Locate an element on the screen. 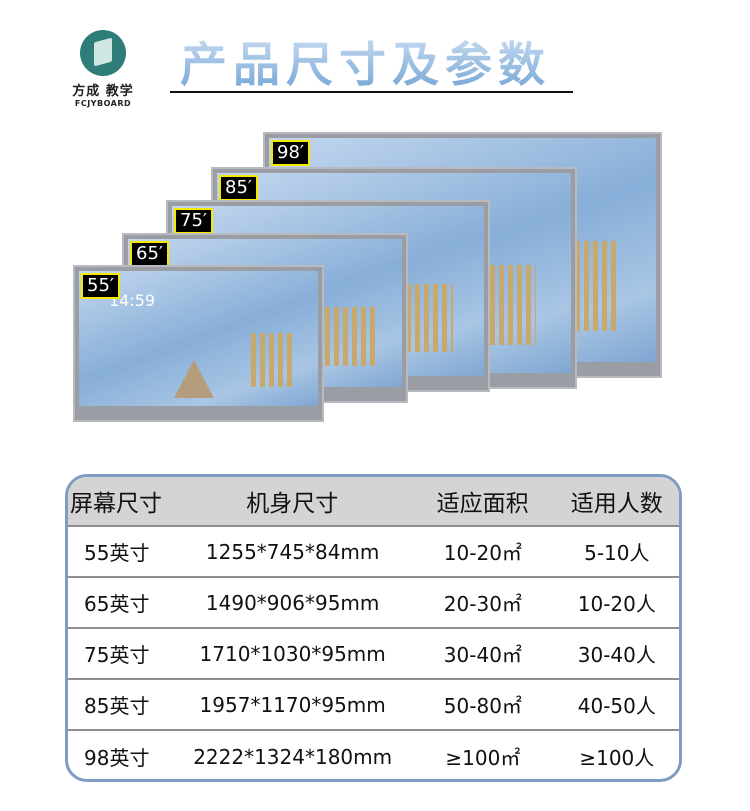 This screenshot has height=811, width=750. brand-name-cn: 方成 教学 is located at coordinates (103, 91).